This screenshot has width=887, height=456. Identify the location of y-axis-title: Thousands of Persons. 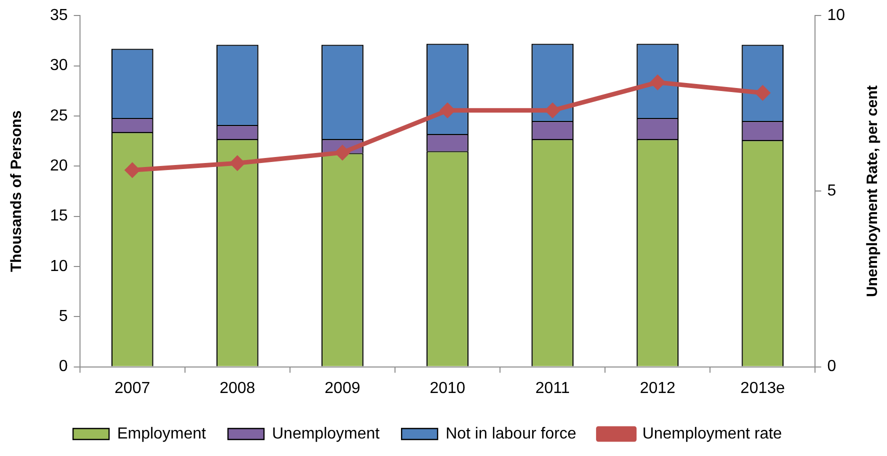
(17, 191).